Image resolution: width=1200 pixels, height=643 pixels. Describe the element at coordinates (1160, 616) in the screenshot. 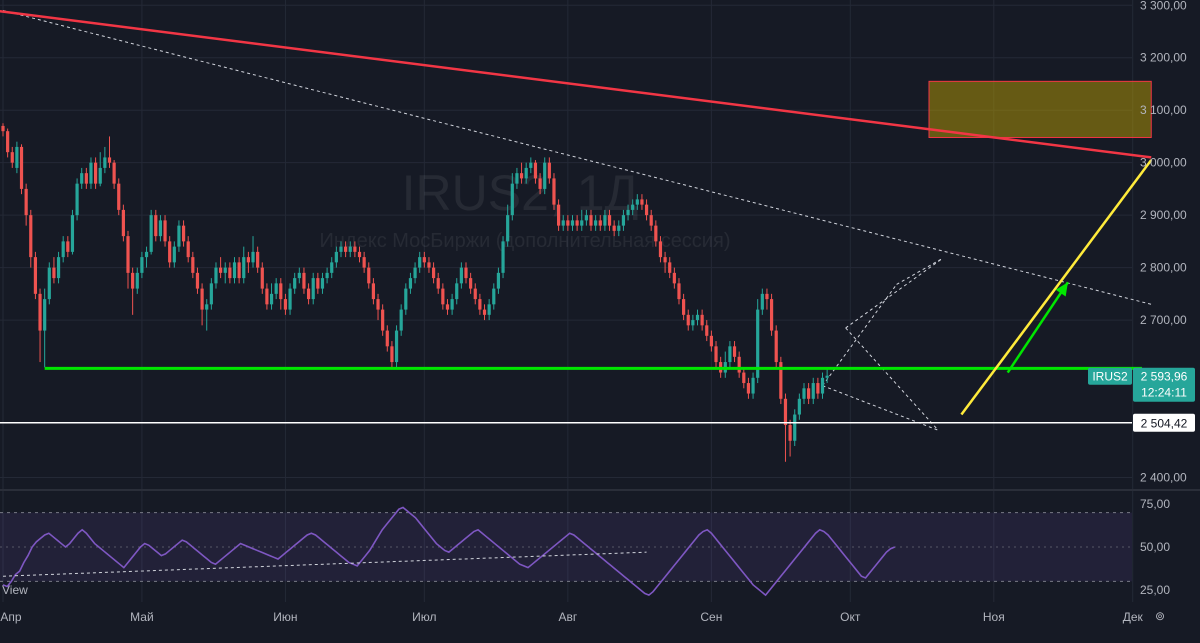

I see `settings-icon: ⊚` at that location.